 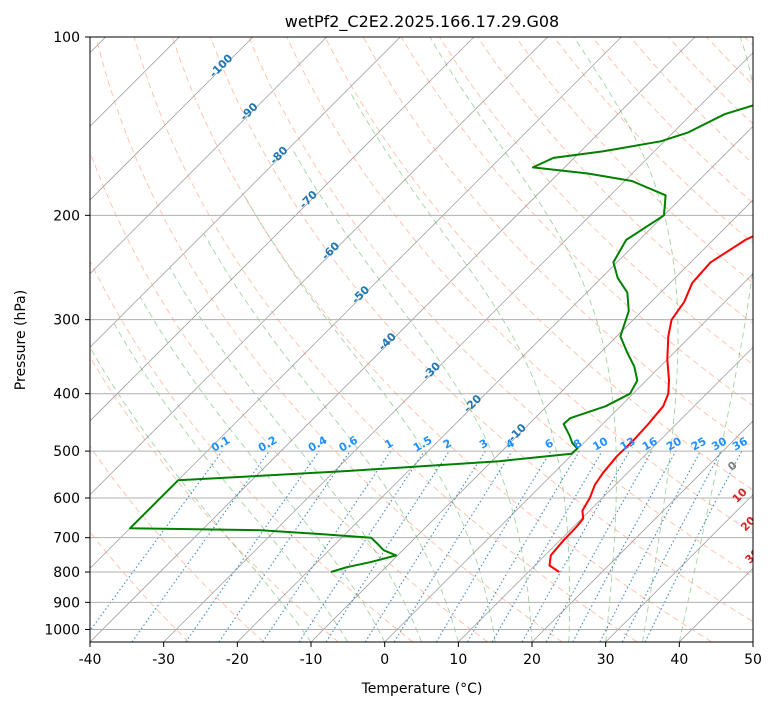 What do you see at coordinates (458, 660) in the screenshot?
I see `x-tick-label: 10` at bounding box center [458, 660].